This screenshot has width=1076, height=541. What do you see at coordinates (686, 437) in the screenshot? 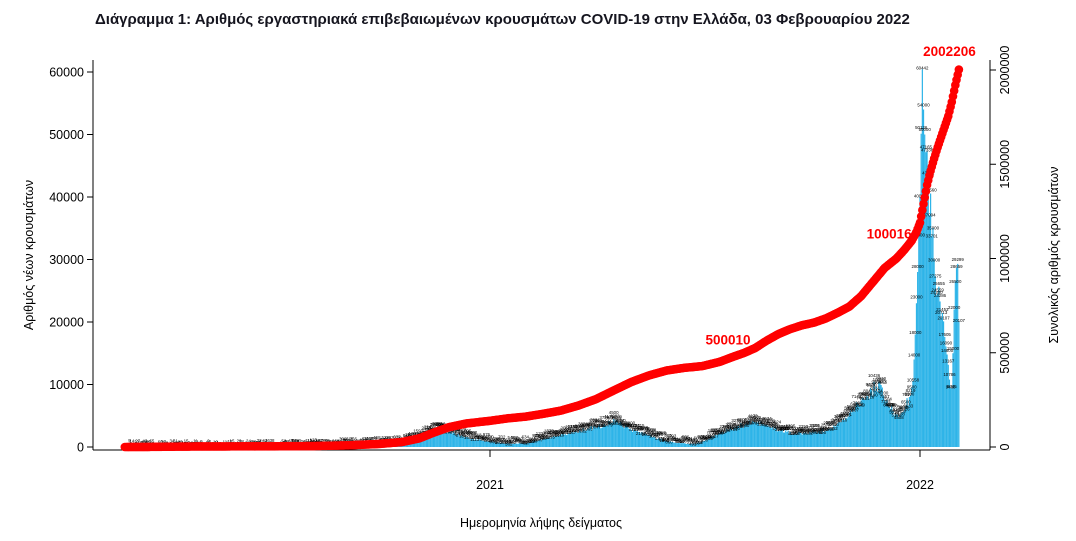
I see `svg-text: 556` at bounding box center [686, 437].